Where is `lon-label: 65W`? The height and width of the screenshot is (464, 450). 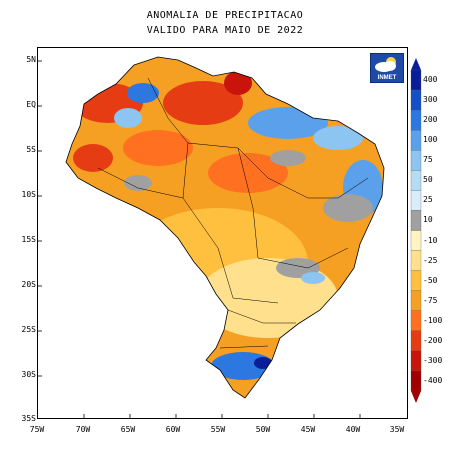
lon-label: 65W is located at coordinates (128, 429).